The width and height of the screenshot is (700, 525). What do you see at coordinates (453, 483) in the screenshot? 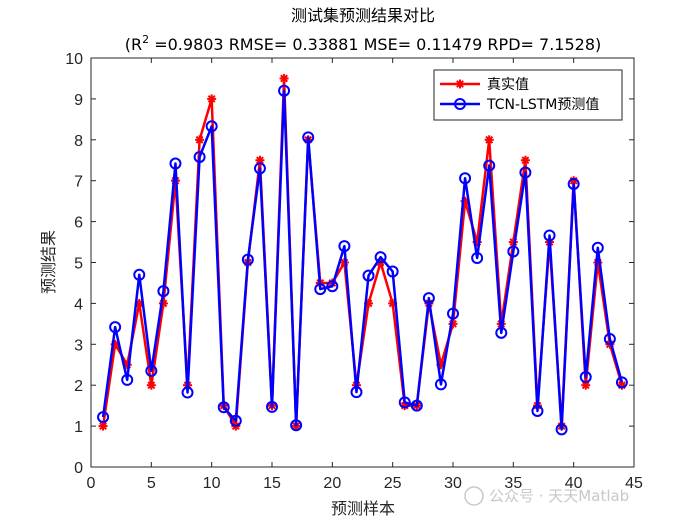
I see `x-tick-label: 30` at bounding box center [453, 483].